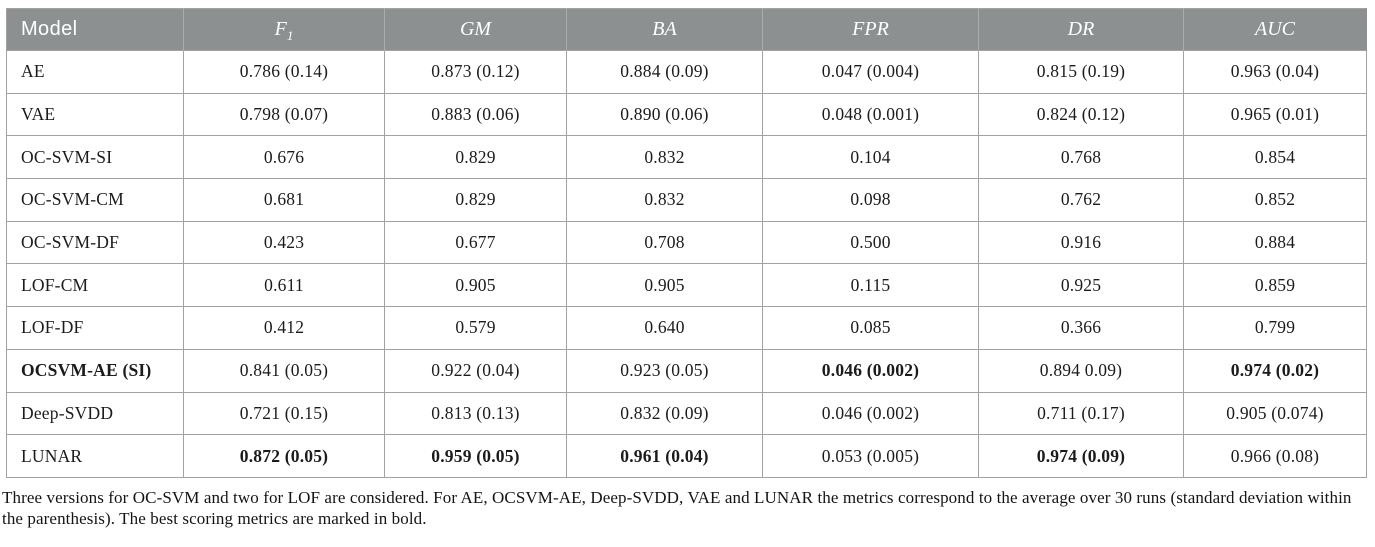 The width and height of the screenshot is (1375, 547). Describe the element at coordinates (284, 456) in the screenshot. I see `cell-f1: 0.872 (0.05)` at that location.